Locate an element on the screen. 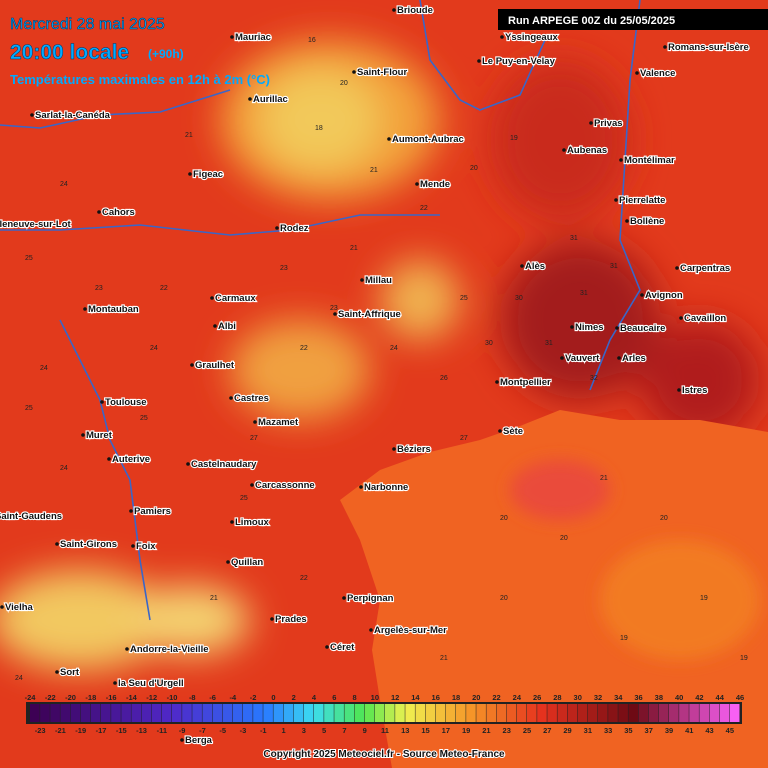 The width and height of the screenshot is (768, 768). city-label: Nimes is located at coordinates (589, 327).